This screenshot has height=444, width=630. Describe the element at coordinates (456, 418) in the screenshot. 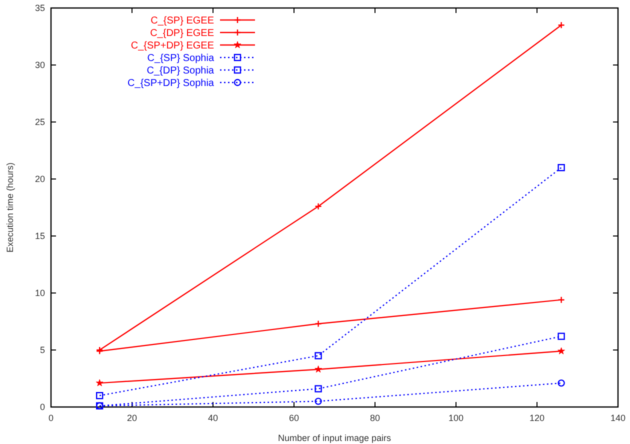

I see `x-tick-label: 100` at that location.